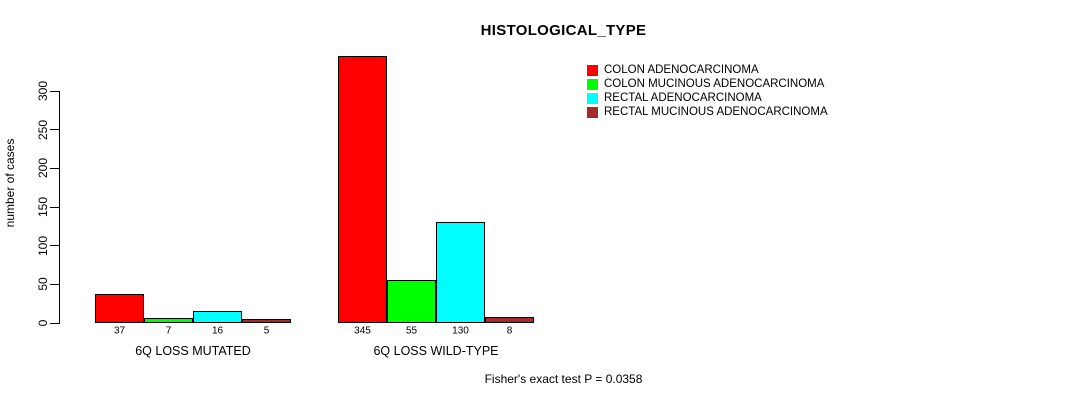 Image resolution: width=1090 pixels, height=400 pixels. What do you see at coordinates (681, 70) in the screenshot?
I see `legend-label: COLON ADENOCARCINOMA` at bounding box center [681, 70].